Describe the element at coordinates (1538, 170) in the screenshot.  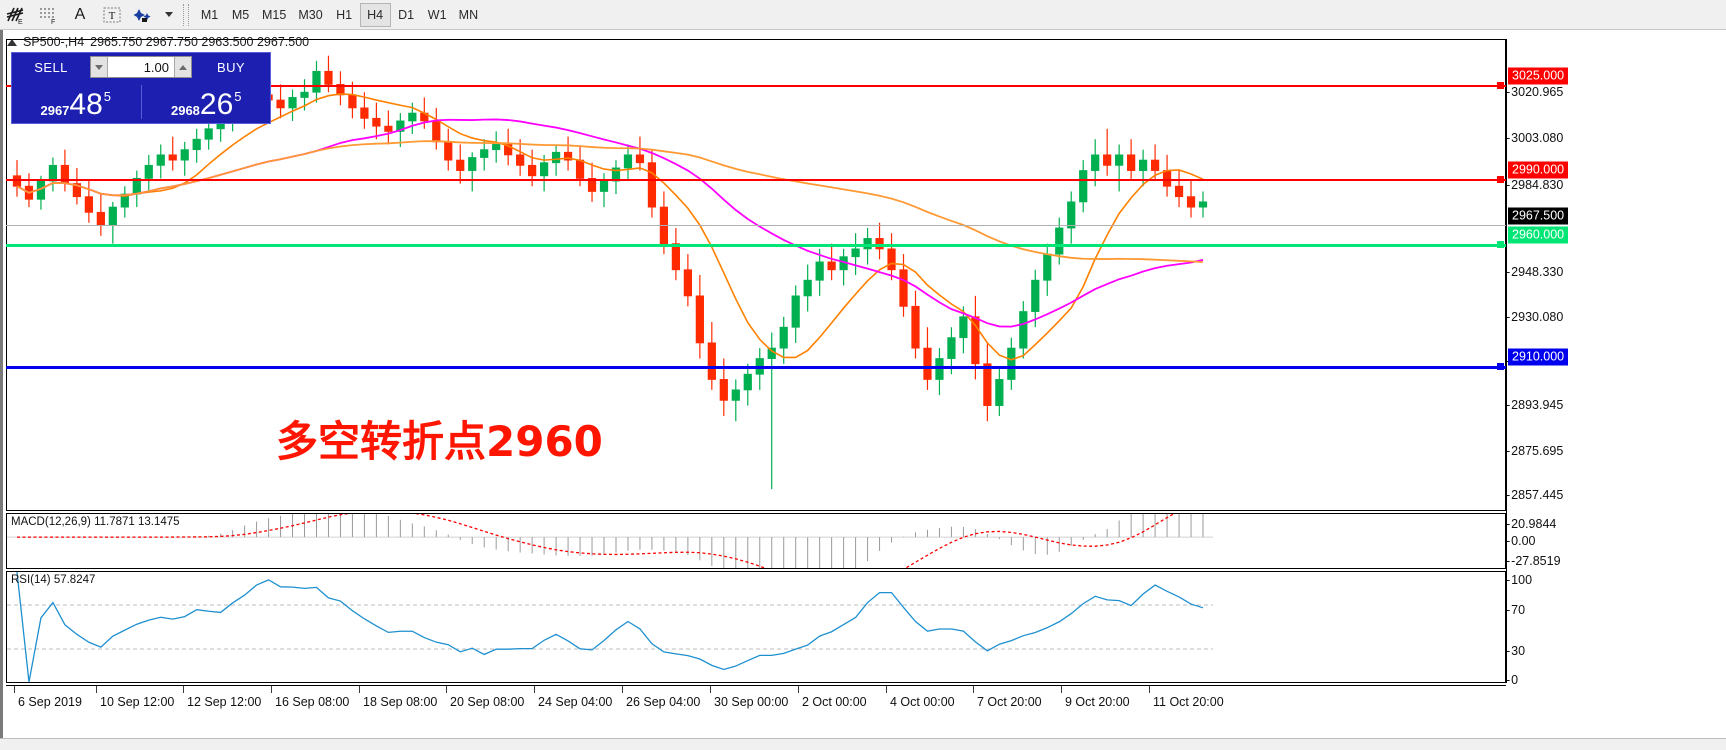
I see `resistance-2990-label: 2990.000` at that location.